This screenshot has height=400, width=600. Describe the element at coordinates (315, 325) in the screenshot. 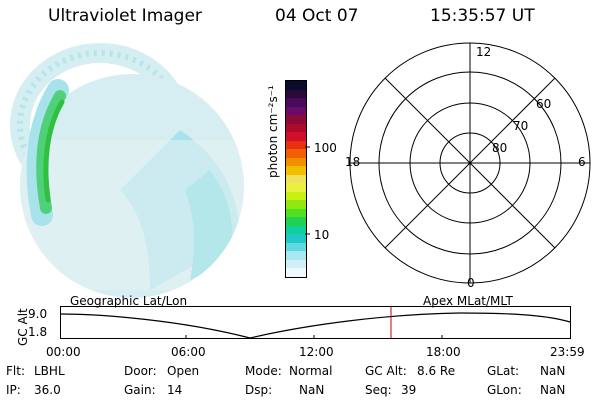

I see `altitude-curve` at that location.